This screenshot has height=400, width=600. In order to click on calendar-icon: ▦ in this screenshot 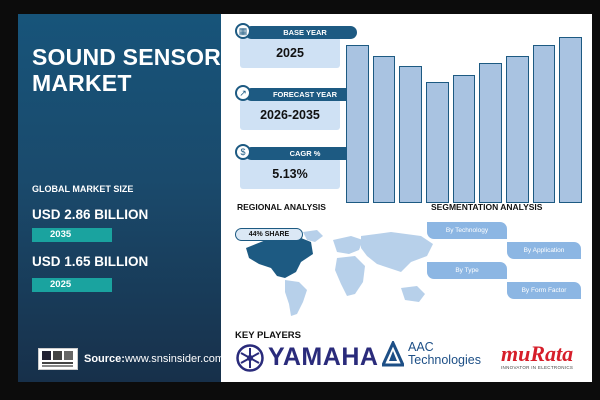, I will do `click(243, 31)`.